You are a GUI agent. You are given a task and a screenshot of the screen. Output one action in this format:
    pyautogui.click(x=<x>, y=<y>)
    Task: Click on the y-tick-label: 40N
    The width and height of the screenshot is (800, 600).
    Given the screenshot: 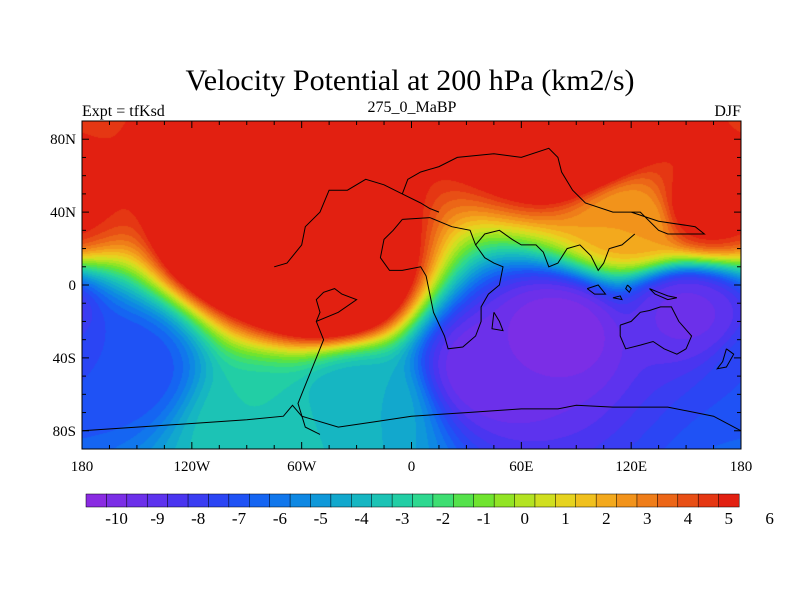 What is the action you would take?
    pyautogui.click(x=63, y=213)
    